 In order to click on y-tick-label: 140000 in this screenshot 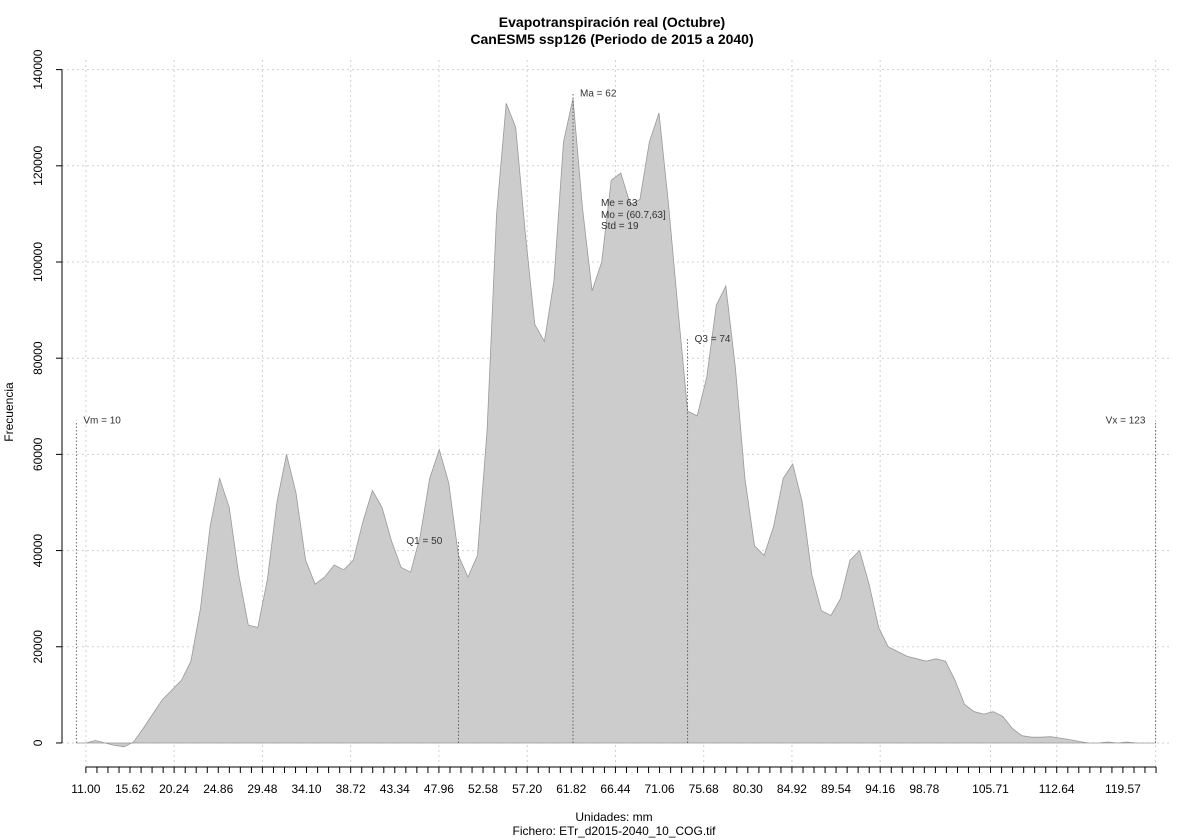, I will do `click(38, 69)`.